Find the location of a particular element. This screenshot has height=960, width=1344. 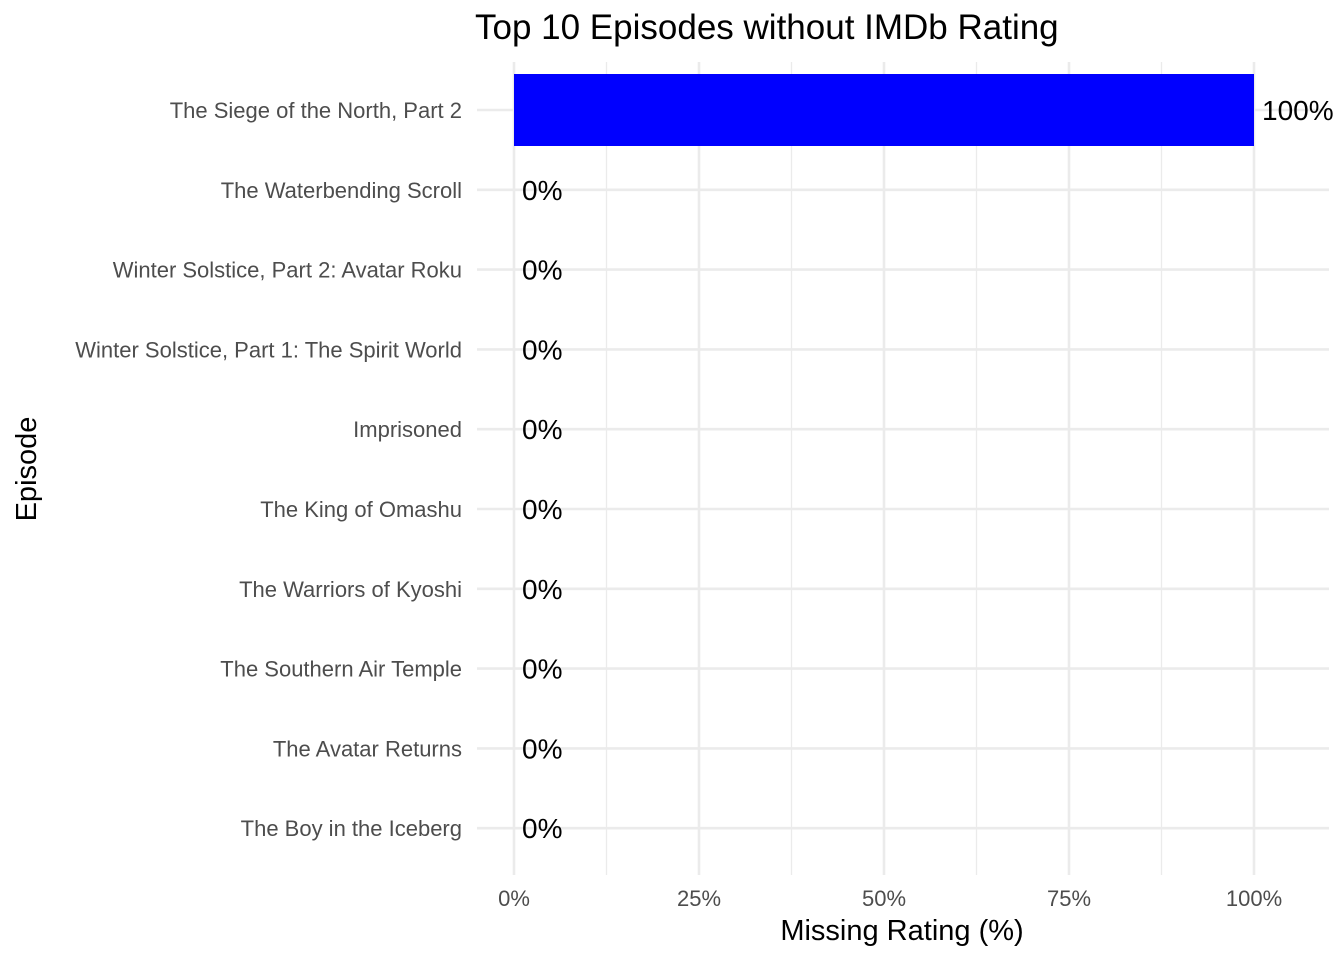

bar is located at coordinates (884, 110).